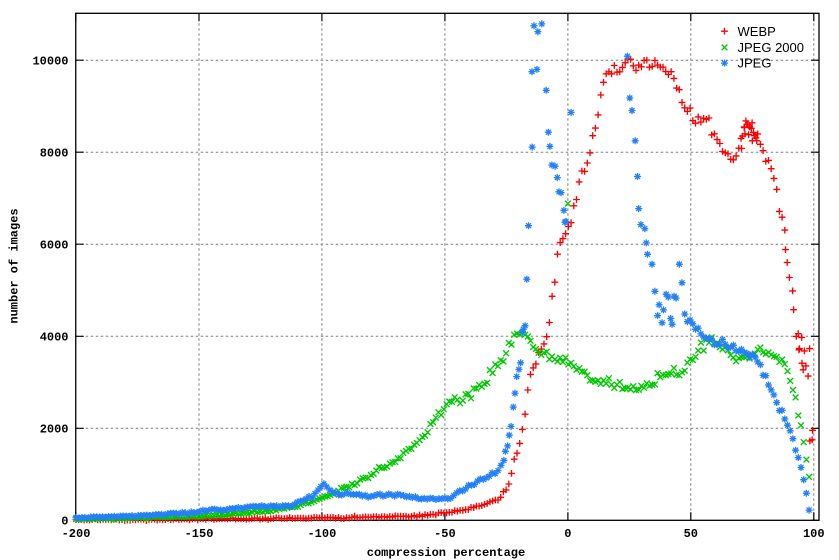 This screenshot has height=560, width=839. What do you see at coordinates (54, 245) in the screenshot?
I see `svg-text: 6000` at bounding box center [54, 245].